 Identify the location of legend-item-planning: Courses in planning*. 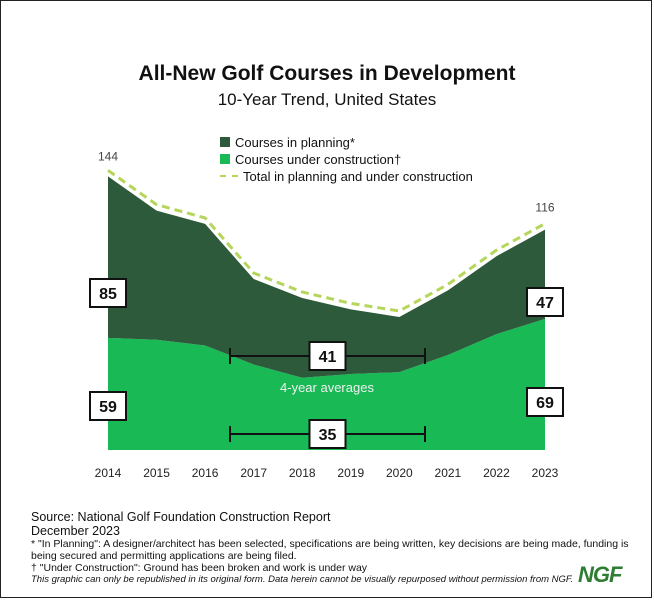
(346, 142).